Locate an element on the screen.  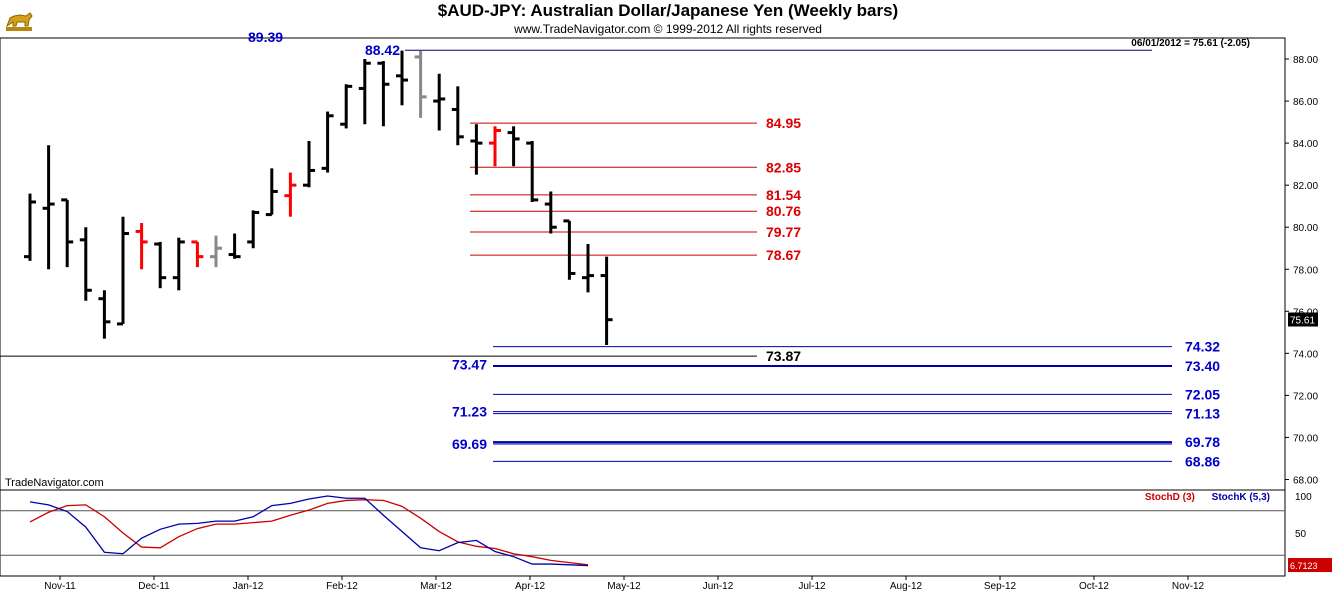
time-tick-label: Oct-12 is located at coordinates (1094, 586).